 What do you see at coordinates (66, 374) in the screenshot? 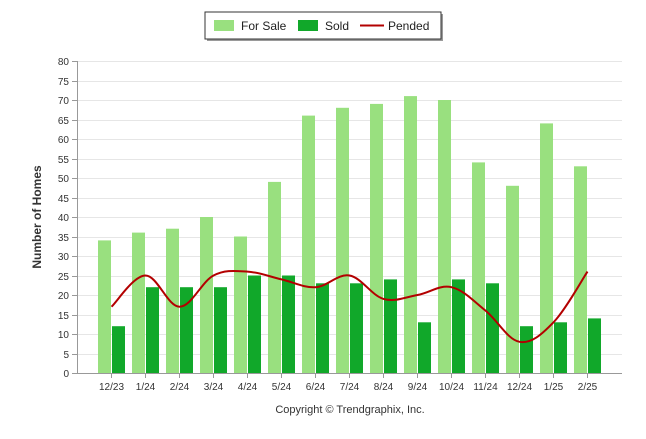
I see `y-tick-label: 0` at bounding box center [66, 374].